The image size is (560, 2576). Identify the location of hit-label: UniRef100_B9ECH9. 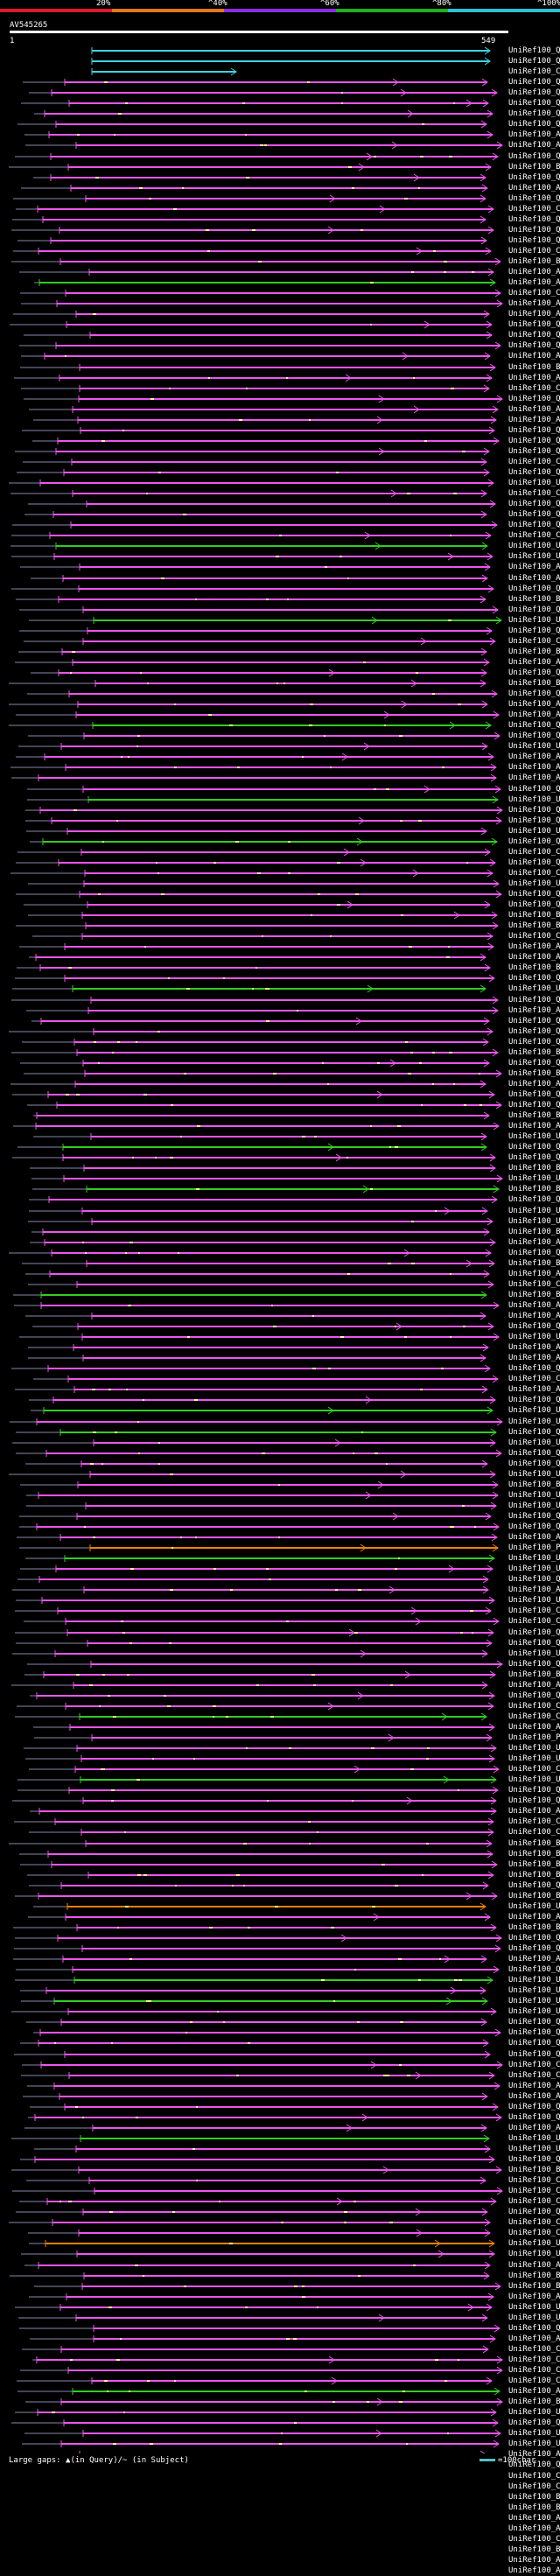
(534, 2170).